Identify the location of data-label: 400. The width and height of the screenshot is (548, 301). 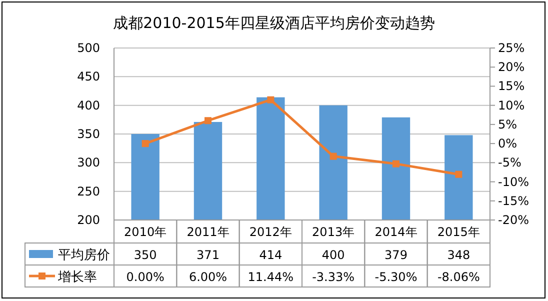
(333, 255).